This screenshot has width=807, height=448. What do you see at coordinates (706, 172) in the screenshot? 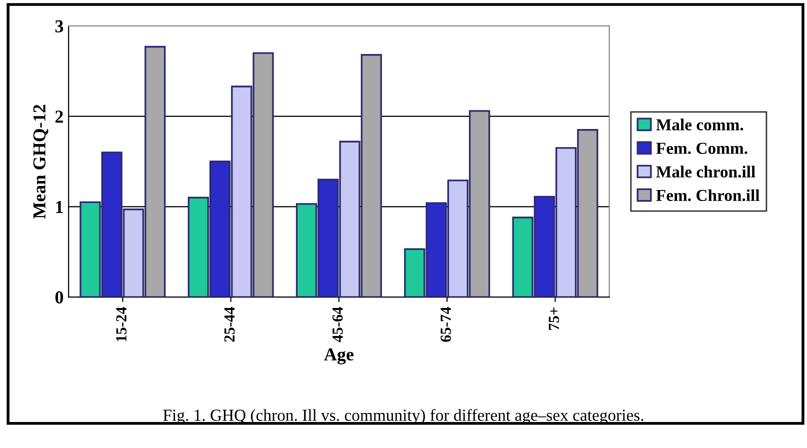
I see `legend-label: Male chron.ill` at bounding box center [706, 172].